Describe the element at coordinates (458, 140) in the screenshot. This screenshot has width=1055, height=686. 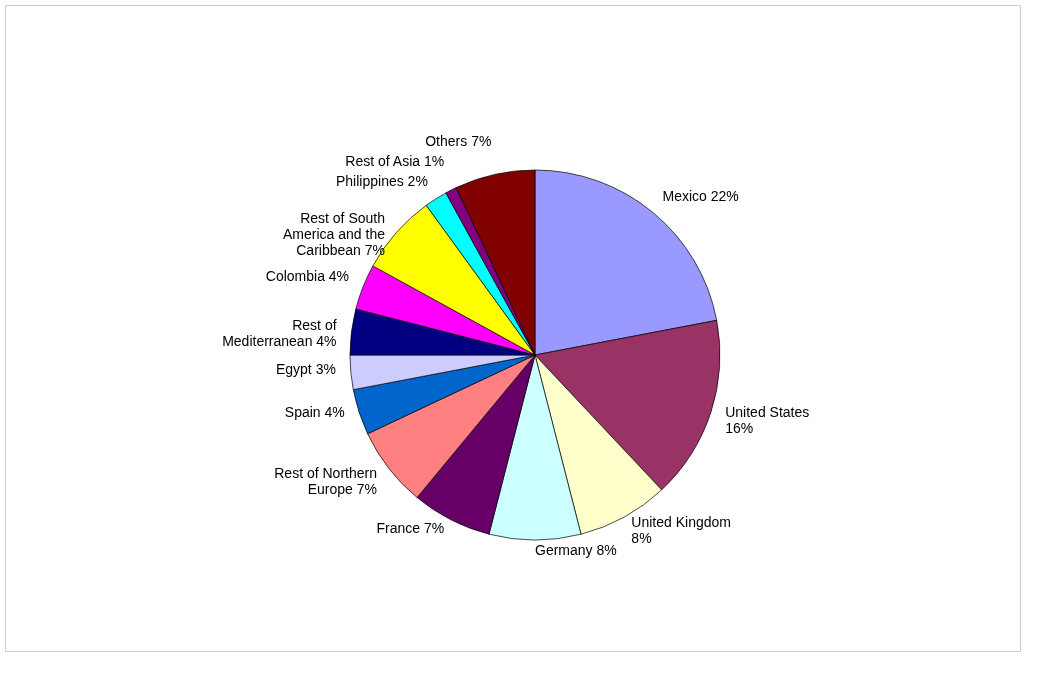
I see `slice-label: Others 7%` at that location.